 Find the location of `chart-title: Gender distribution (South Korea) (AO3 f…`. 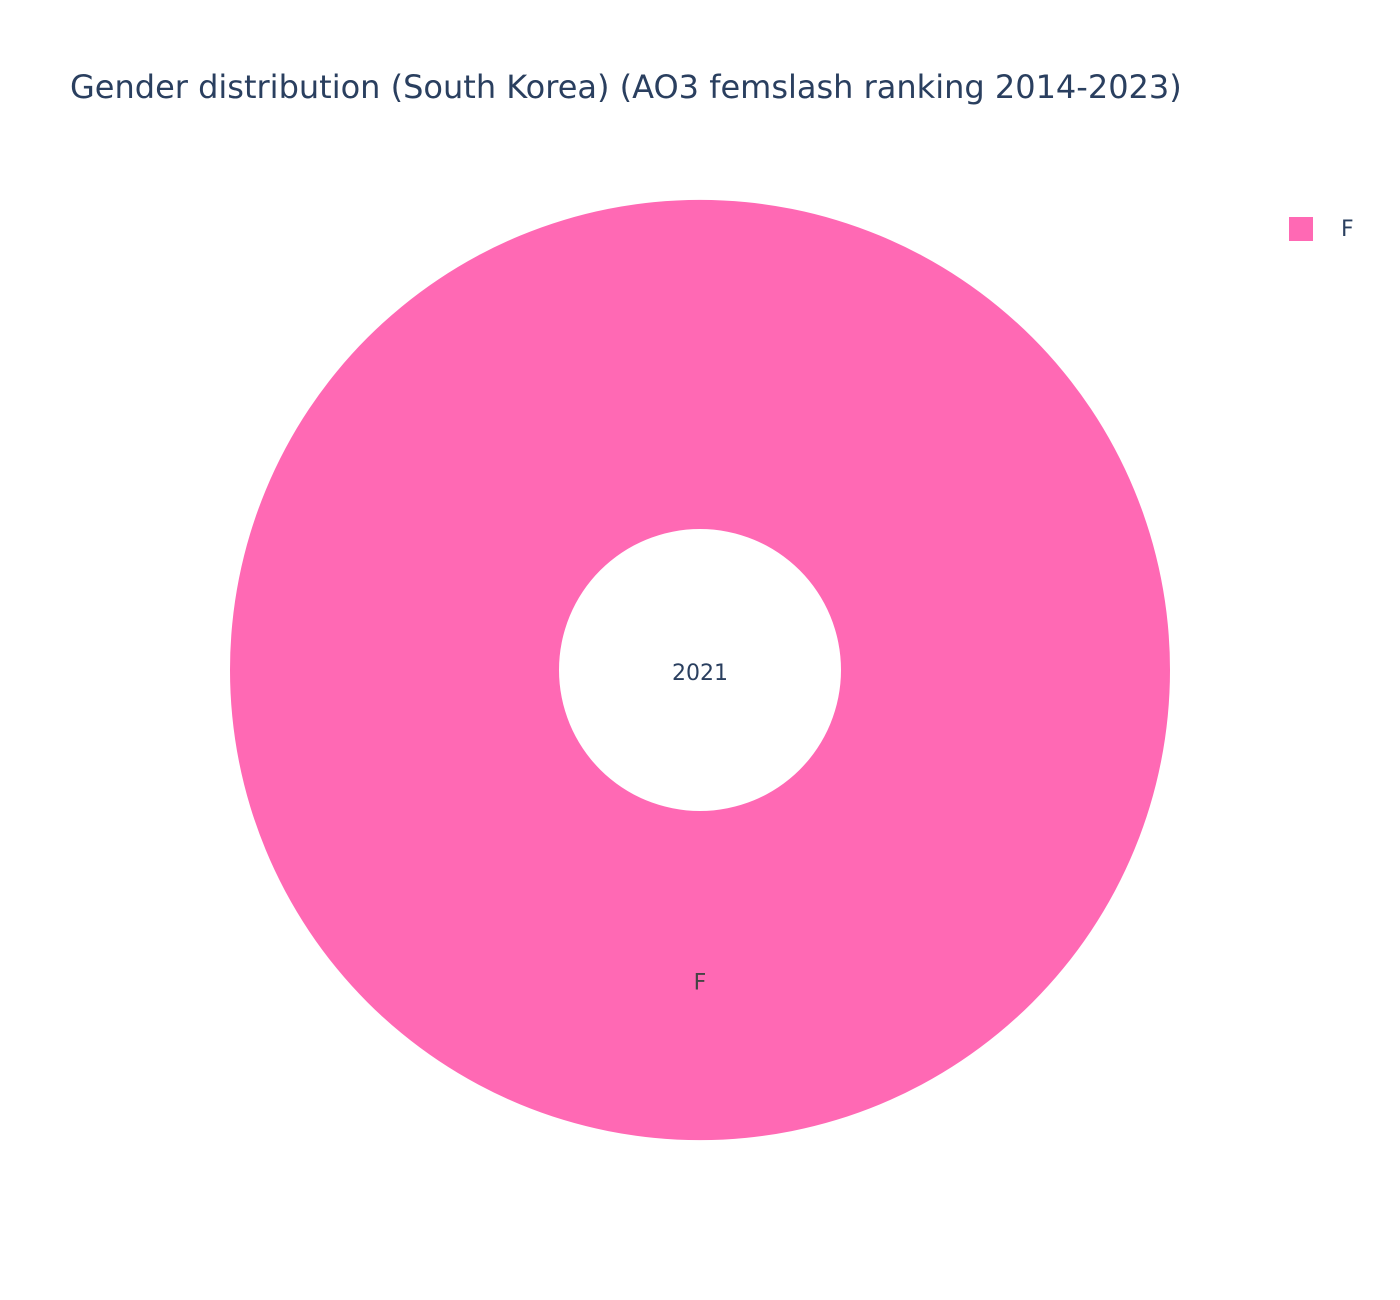

chart-title: Gender distribution (South Korea) (AO3 f… is located at coordinates (626, 87).